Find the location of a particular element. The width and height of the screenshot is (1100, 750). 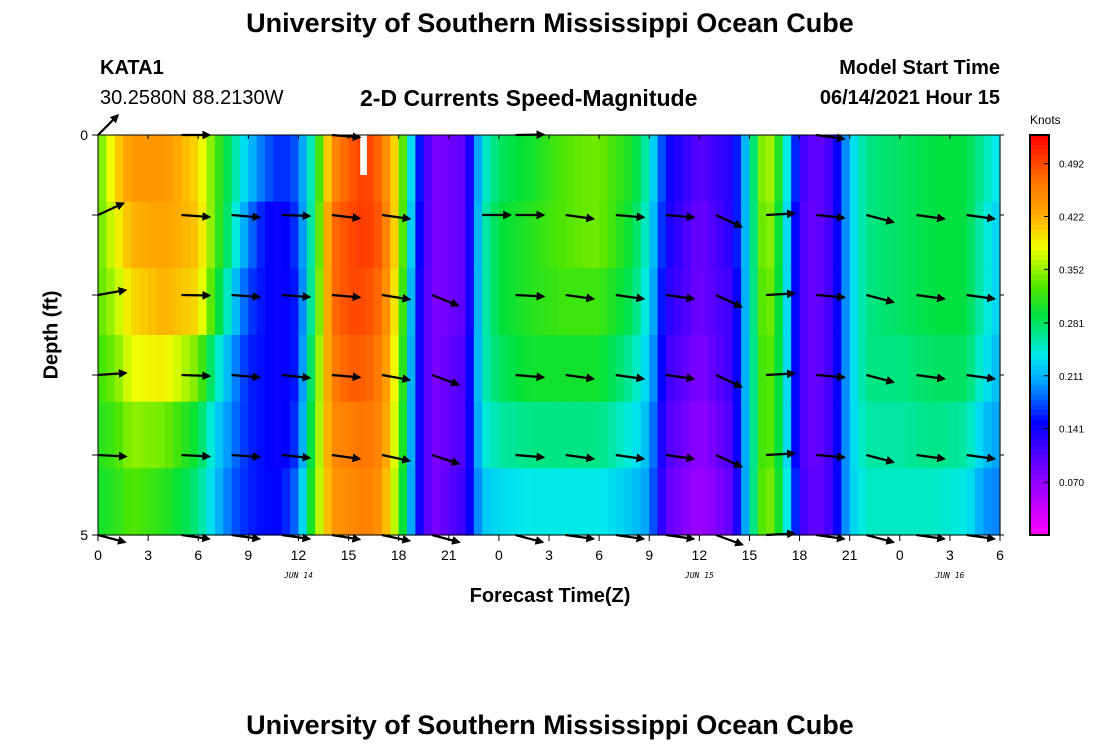

x-tick-label: 21 is located at coordinates (449, 555).